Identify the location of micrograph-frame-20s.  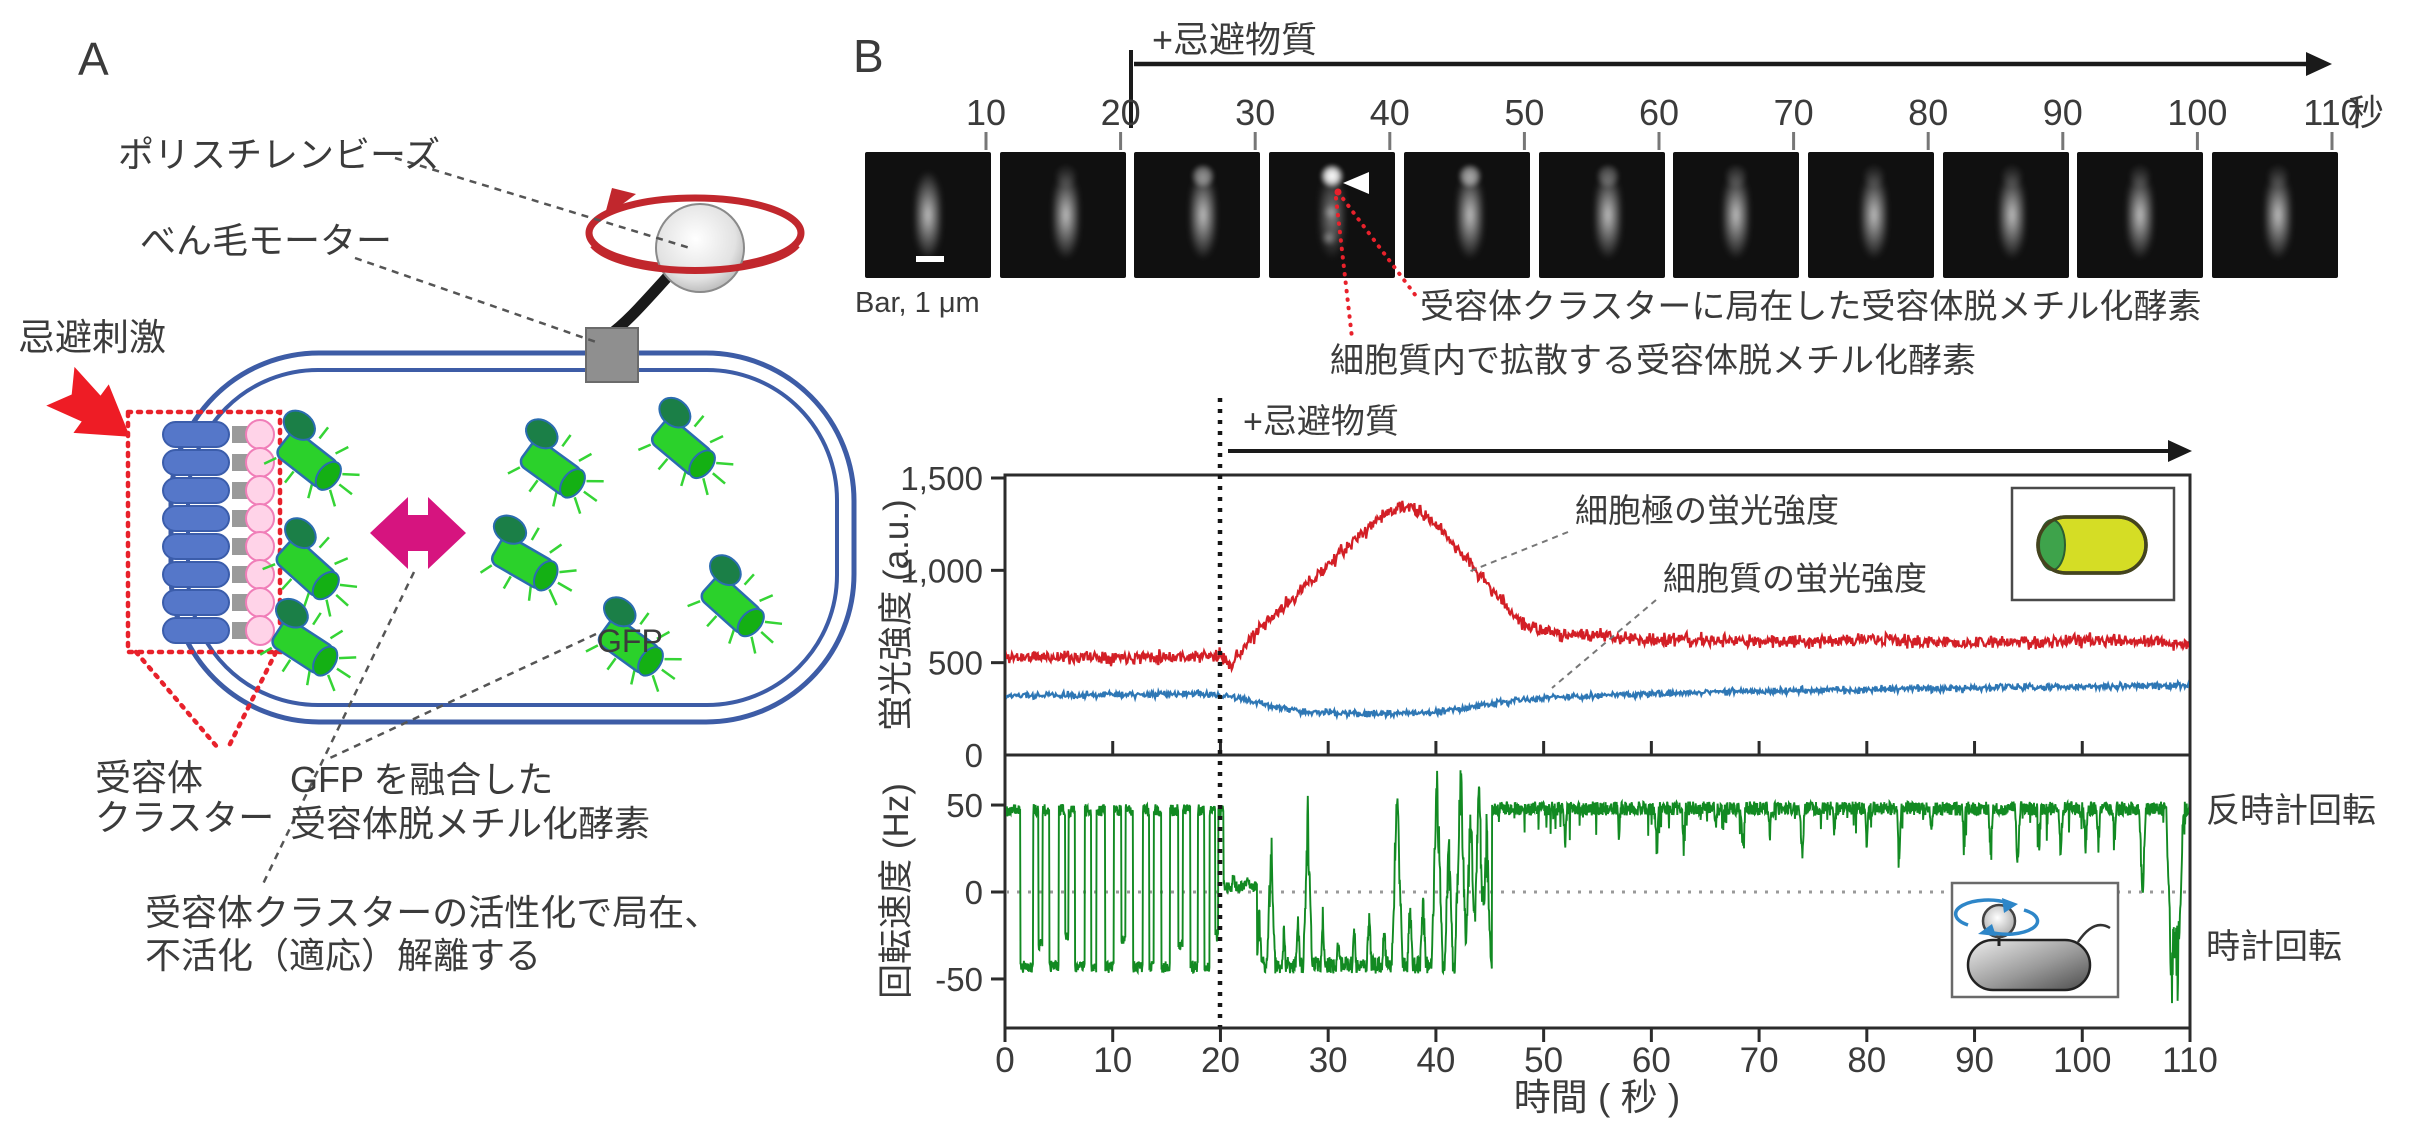
(1062, 215).